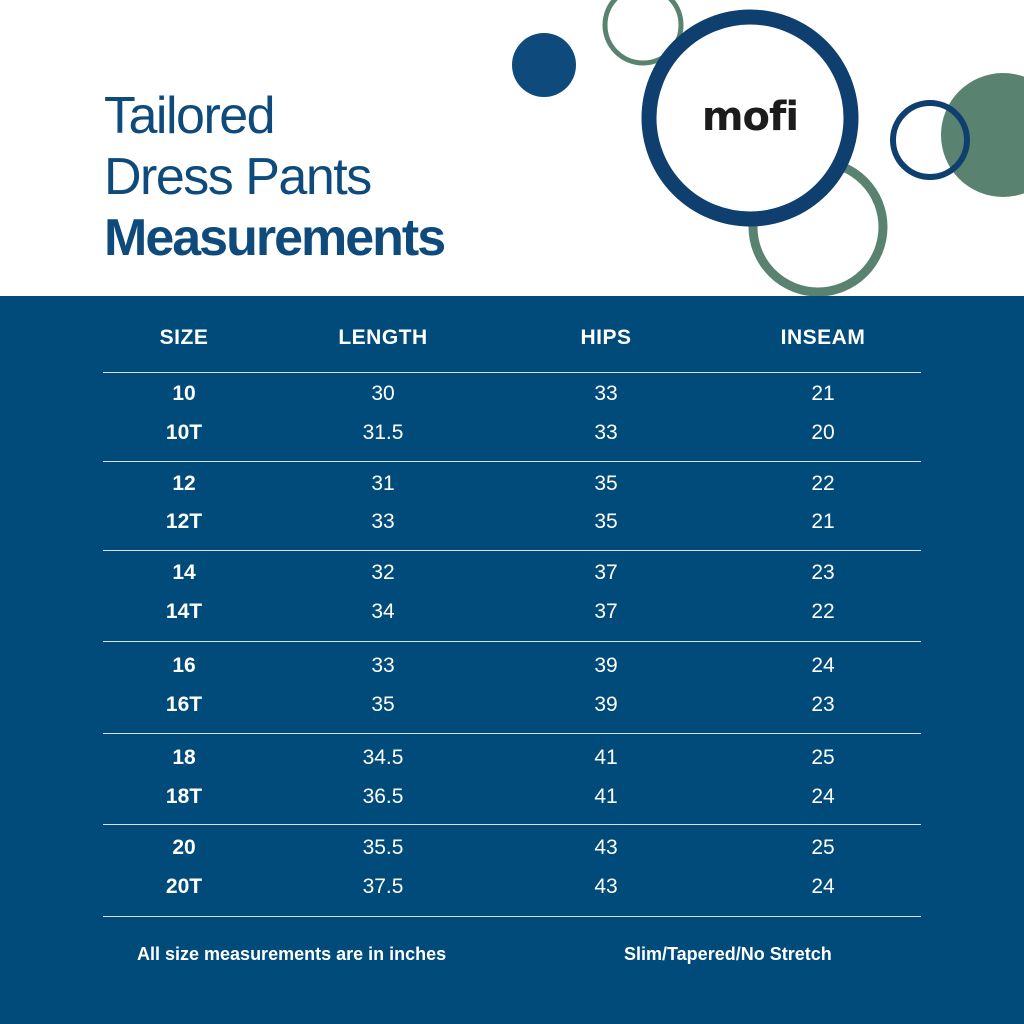 The image size is (1024, 1024). Describe the element at coordinates (728, 954) in the screenshot. I see `fit-note: Slim/Tapered/No Stretch` at that location.